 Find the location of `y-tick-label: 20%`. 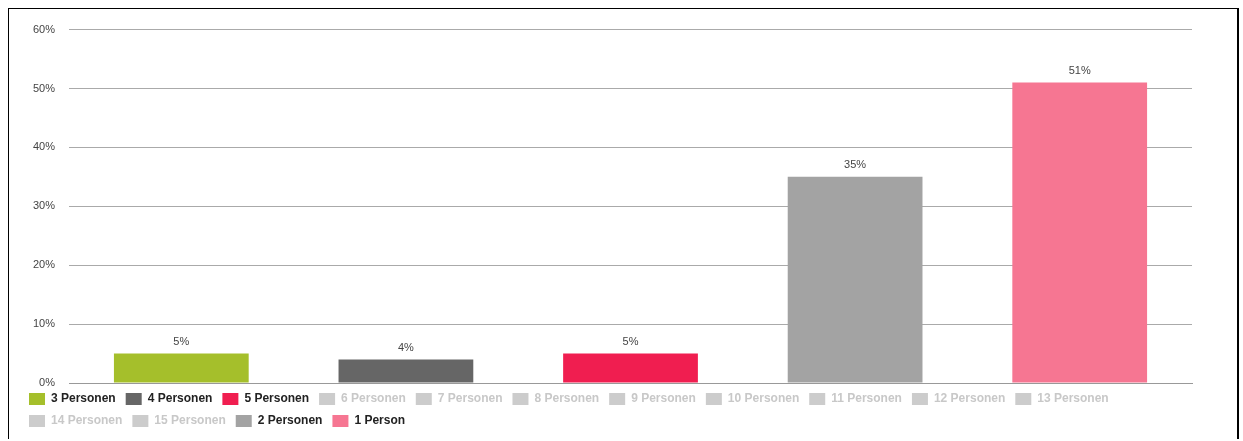

y-tick-label: 20% is located at coordinates (44, 264).